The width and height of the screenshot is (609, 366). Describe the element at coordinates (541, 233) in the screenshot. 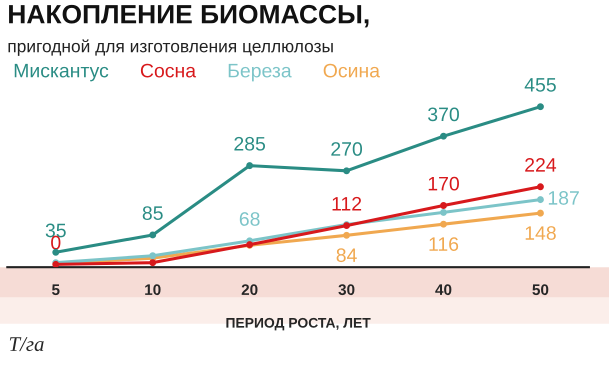

I see `data-label: 148` at that location.